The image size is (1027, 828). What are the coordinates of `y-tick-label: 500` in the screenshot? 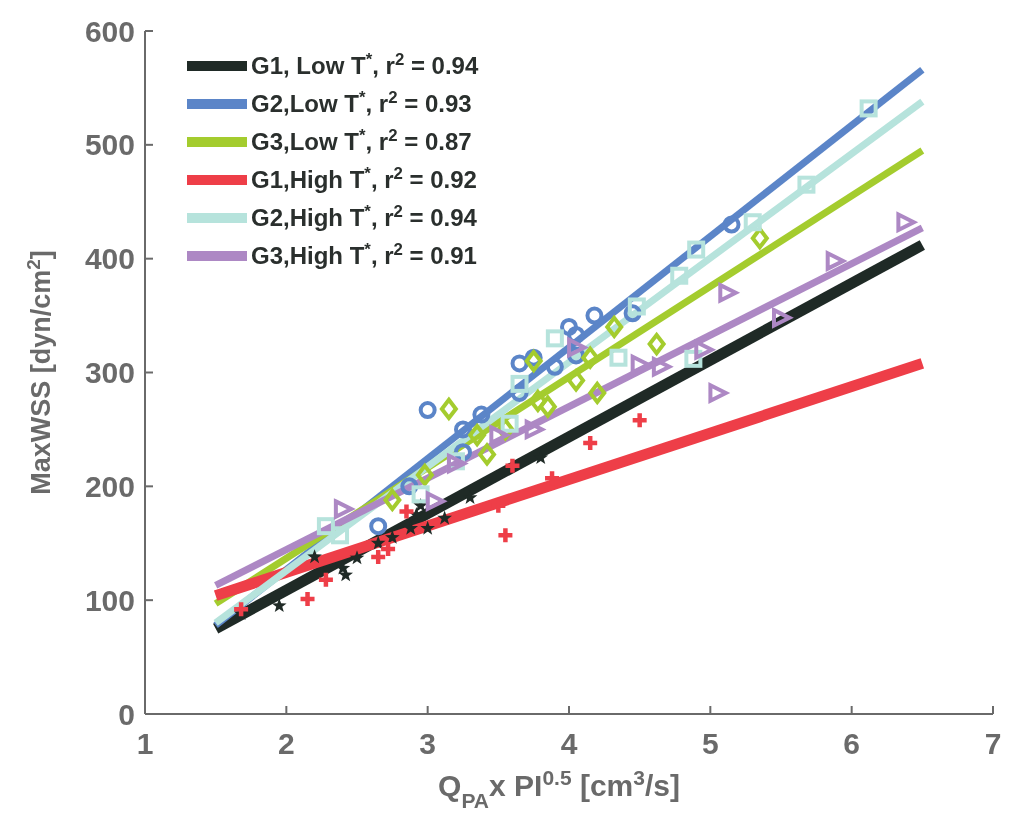 It's located at (109, 145).